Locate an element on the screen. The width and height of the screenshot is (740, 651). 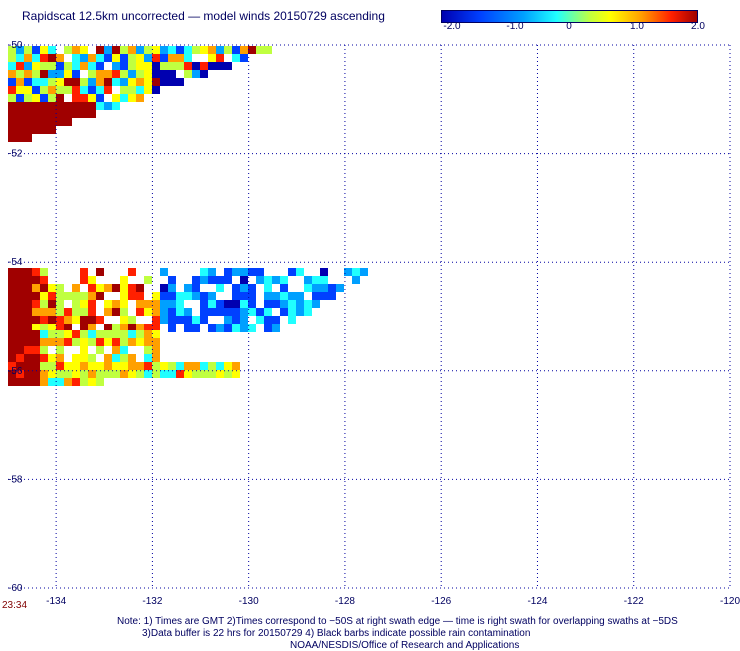
x-tick-label: -134 is located at coordinates (56, 601).